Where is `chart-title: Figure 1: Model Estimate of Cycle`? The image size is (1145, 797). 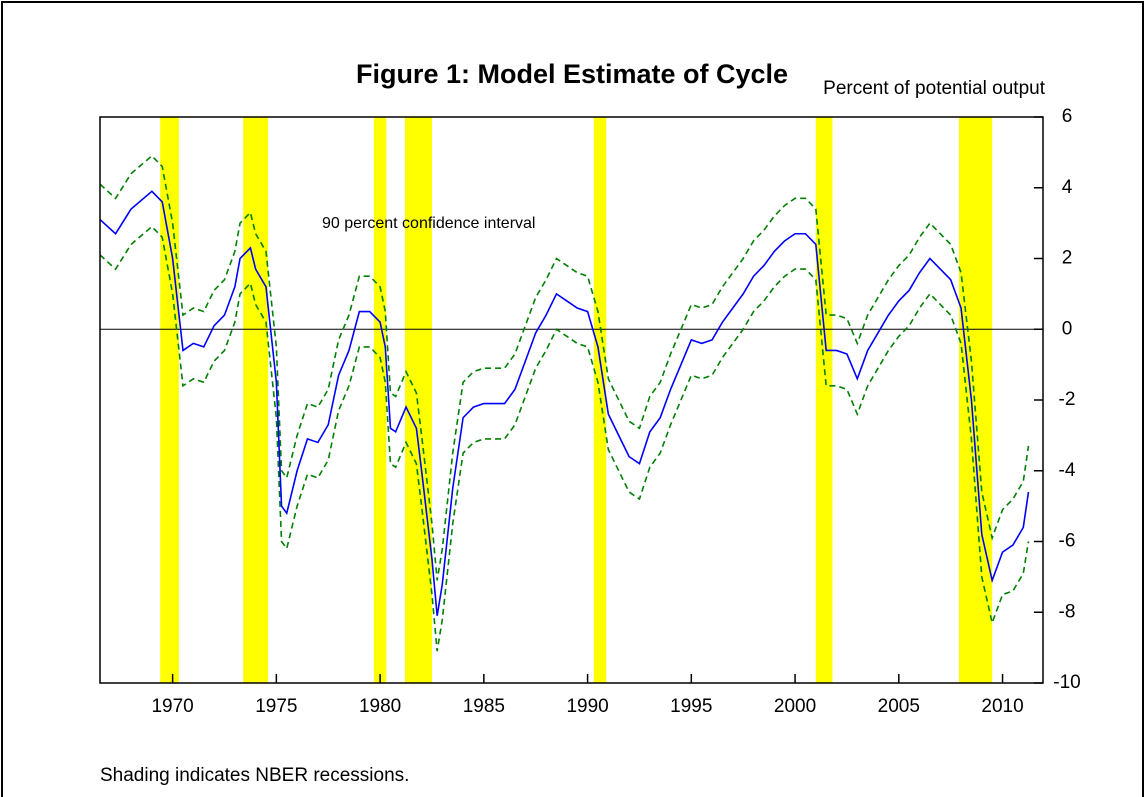 chart-title: Figure 1: Model Estimate of Cycle is located at coordinates (572, 74).